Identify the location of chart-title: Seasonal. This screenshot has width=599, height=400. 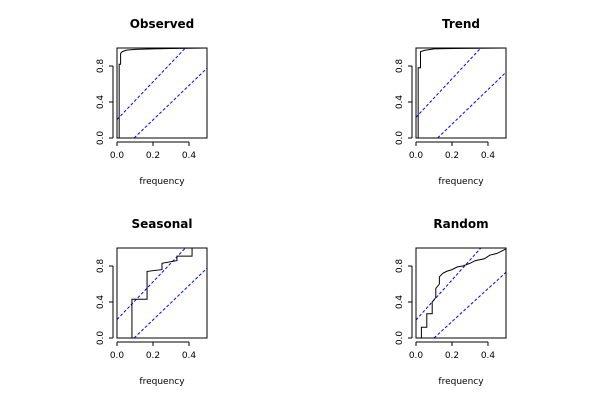
(161, 224).